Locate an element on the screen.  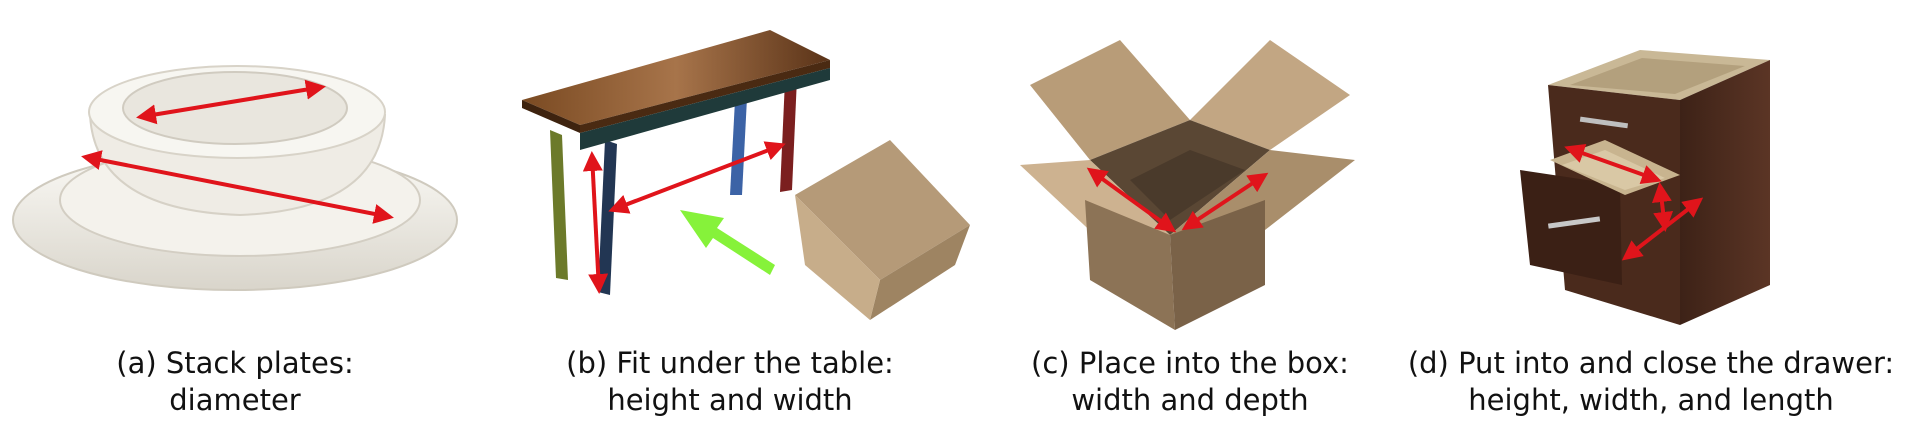
box-side is located at coordinates (920, 272).